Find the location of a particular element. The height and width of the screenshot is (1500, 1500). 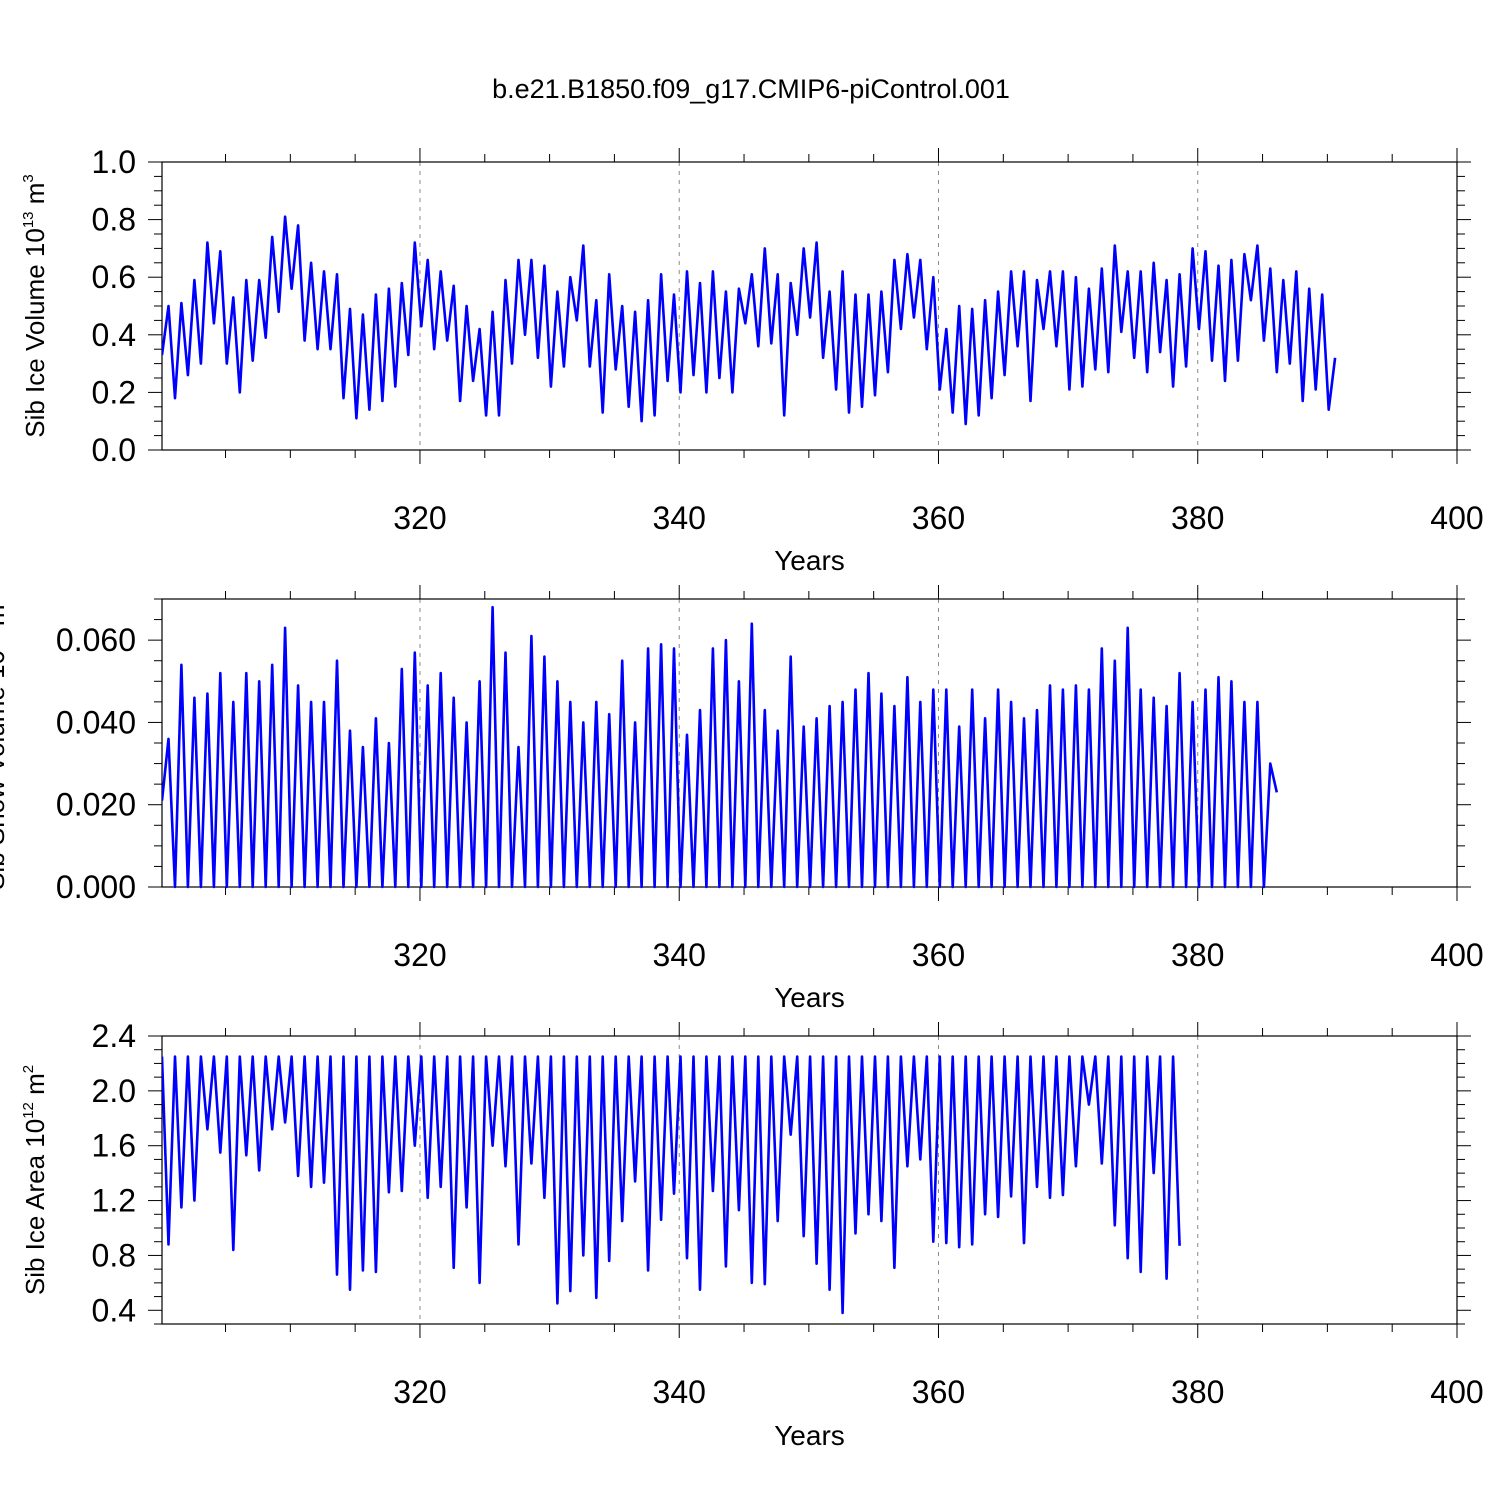

snow-ytick-label: 0.060 is located at coordinates (96, 640).